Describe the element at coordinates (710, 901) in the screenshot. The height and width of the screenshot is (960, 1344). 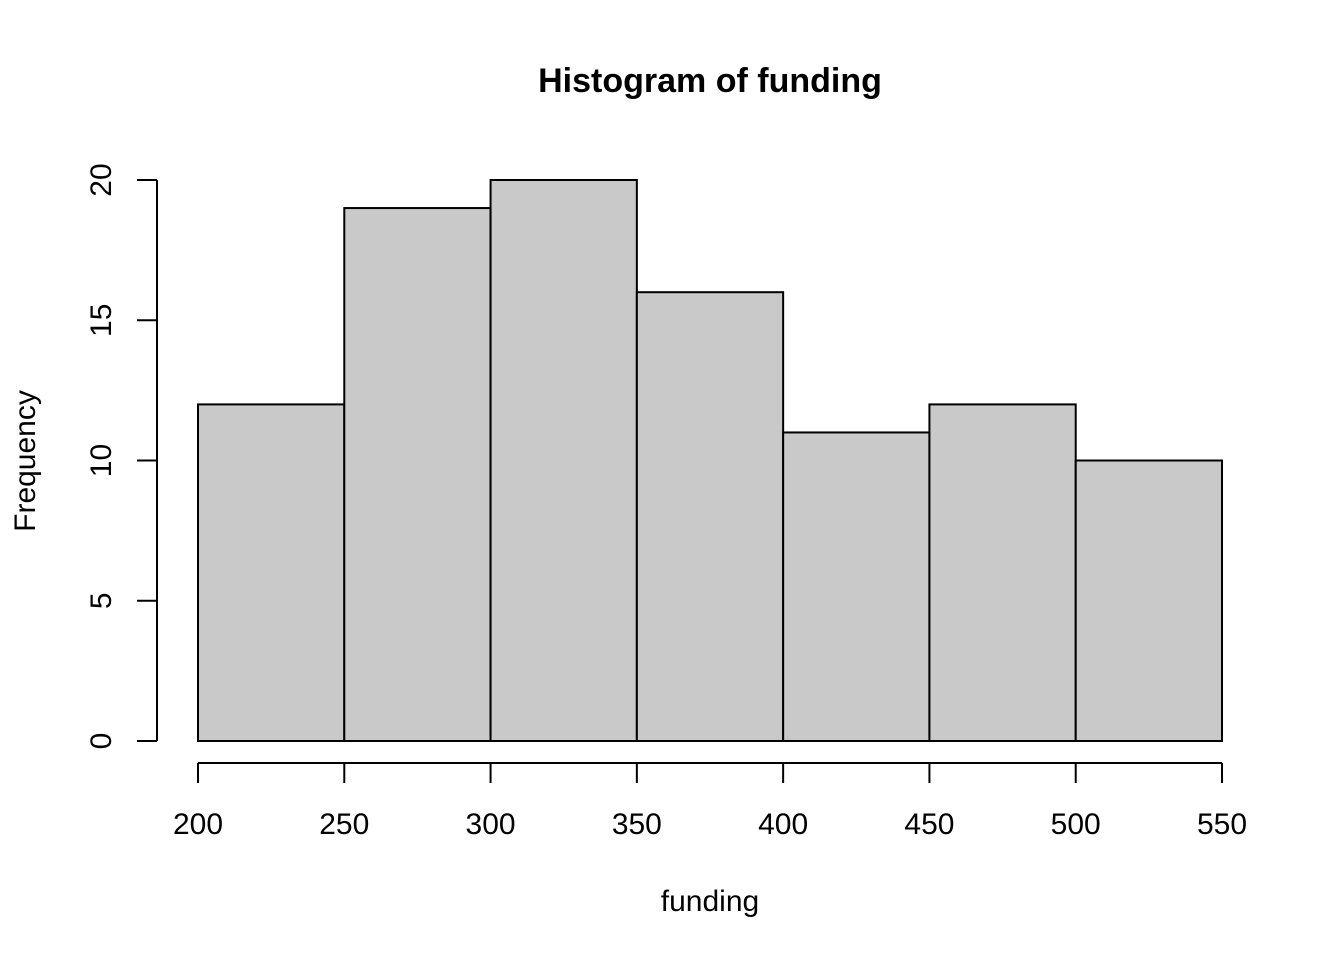
I see `x-axis-title: funding` at that location.